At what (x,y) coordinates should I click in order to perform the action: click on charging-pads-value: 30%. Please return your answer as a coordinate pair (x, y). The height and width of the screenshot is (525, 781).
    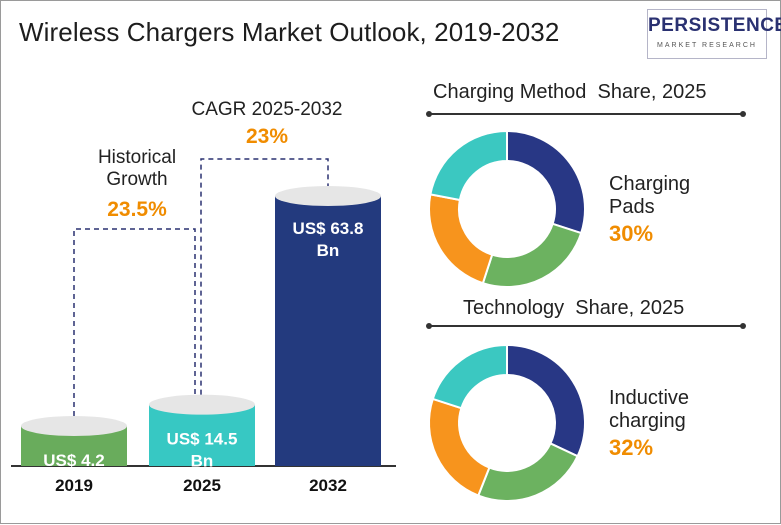
    Looking at the image, I should click on (631, 233).